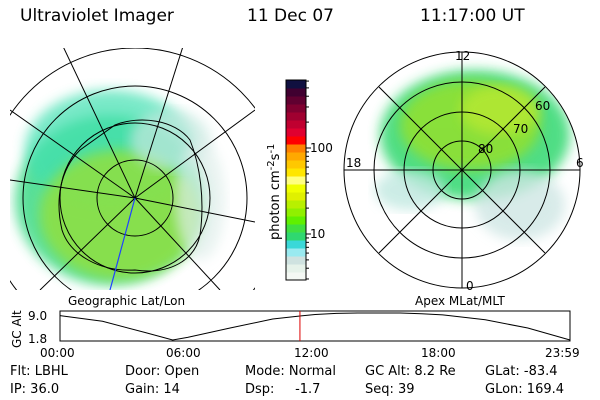  What do you see at coordinates (283, 389) in the screenshot?
I see `dsp-status: Dsp: -1.7` at bounding box center [283, 389].